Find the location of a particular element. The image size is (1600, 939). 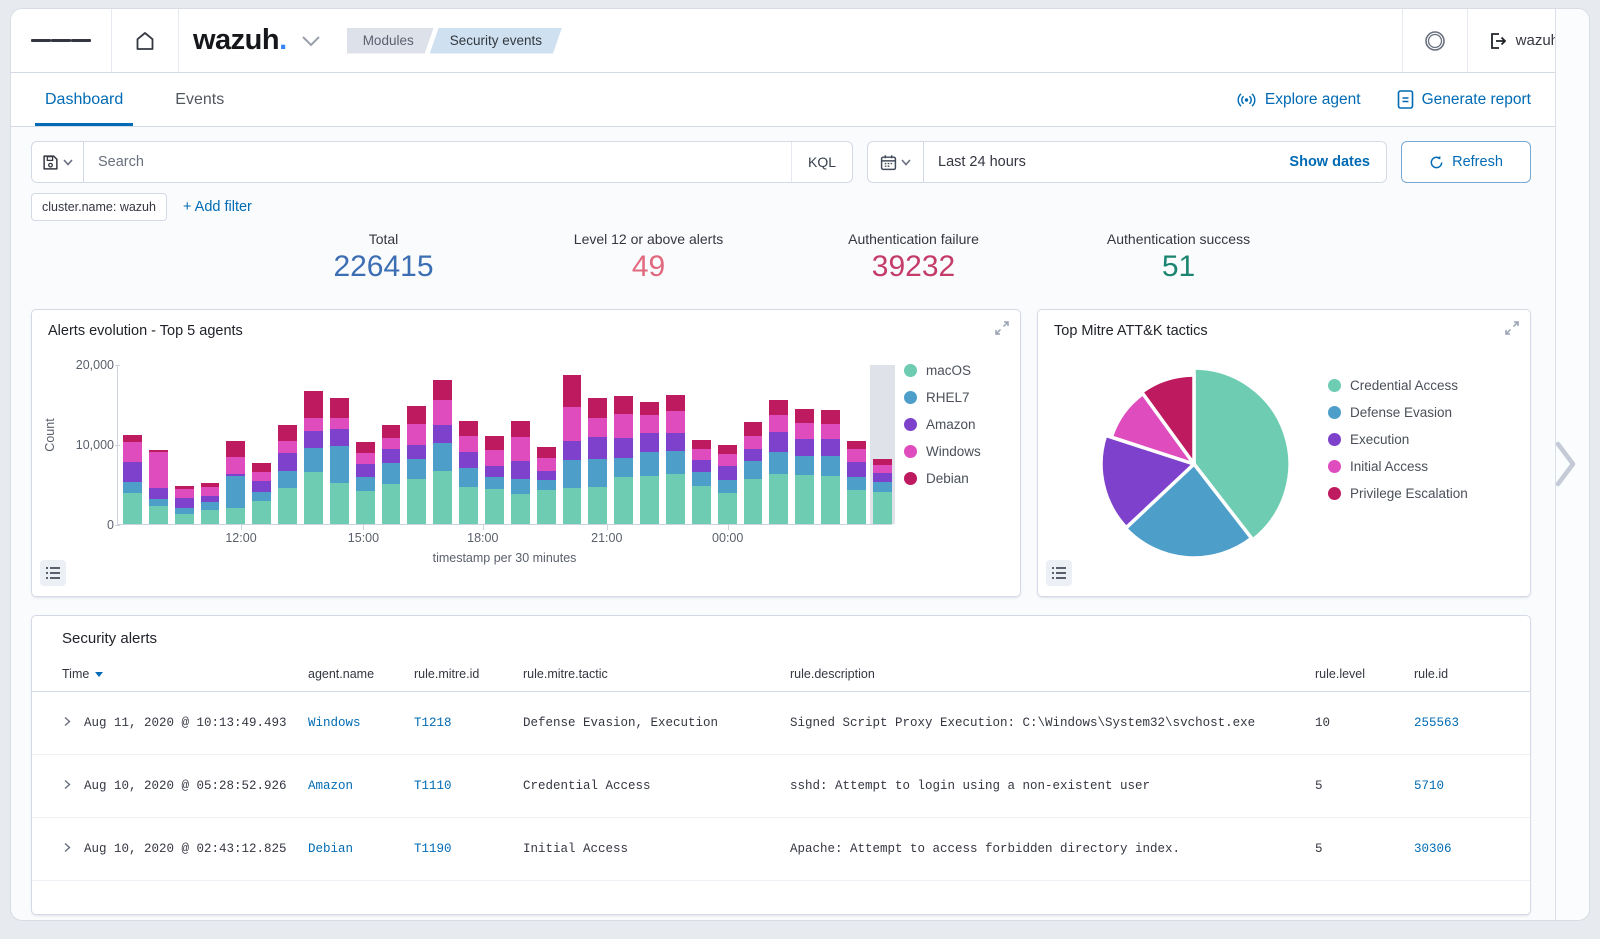

cell-agent-name: Amazon is located at coordinates (353, 786).